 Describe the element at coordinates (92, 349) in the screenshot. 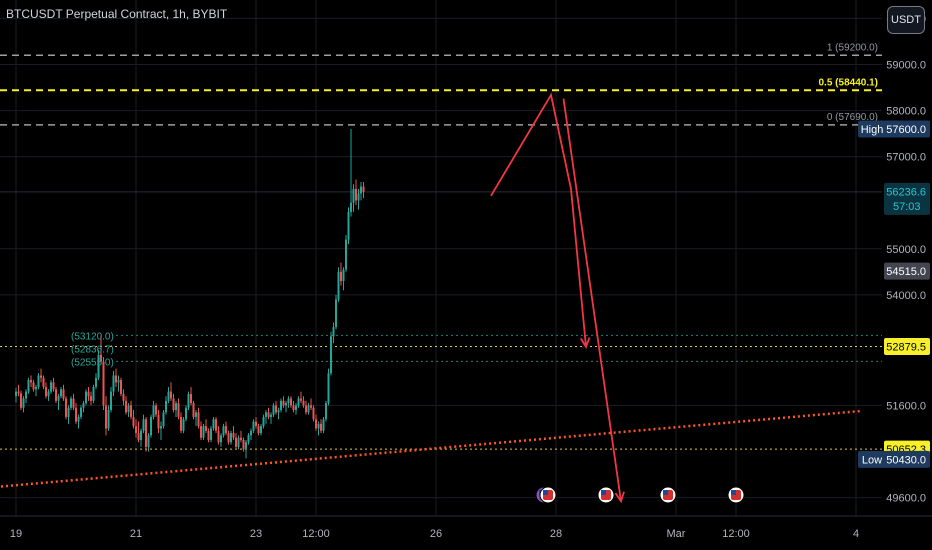

I see `zone-price-label: (52836.7)` at that location.